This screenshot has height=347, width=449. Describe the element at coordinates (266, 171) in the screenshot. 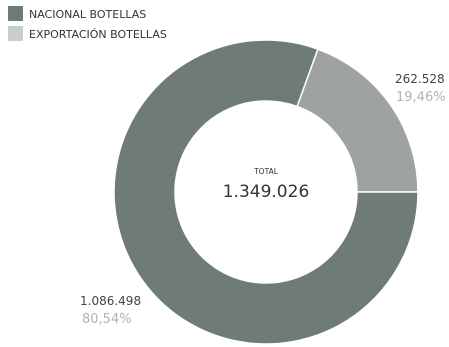

I see `center-total-label: TOTAL` at that location.